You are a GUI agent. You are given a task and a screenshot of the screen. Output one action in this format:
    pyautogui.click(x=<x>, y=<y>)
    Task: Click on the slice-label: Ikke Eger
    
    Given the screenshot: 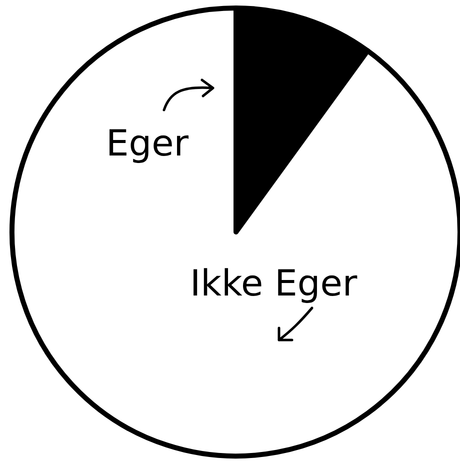 What is the action you would take?
    pyautogui.click(x=274, y=284)
    